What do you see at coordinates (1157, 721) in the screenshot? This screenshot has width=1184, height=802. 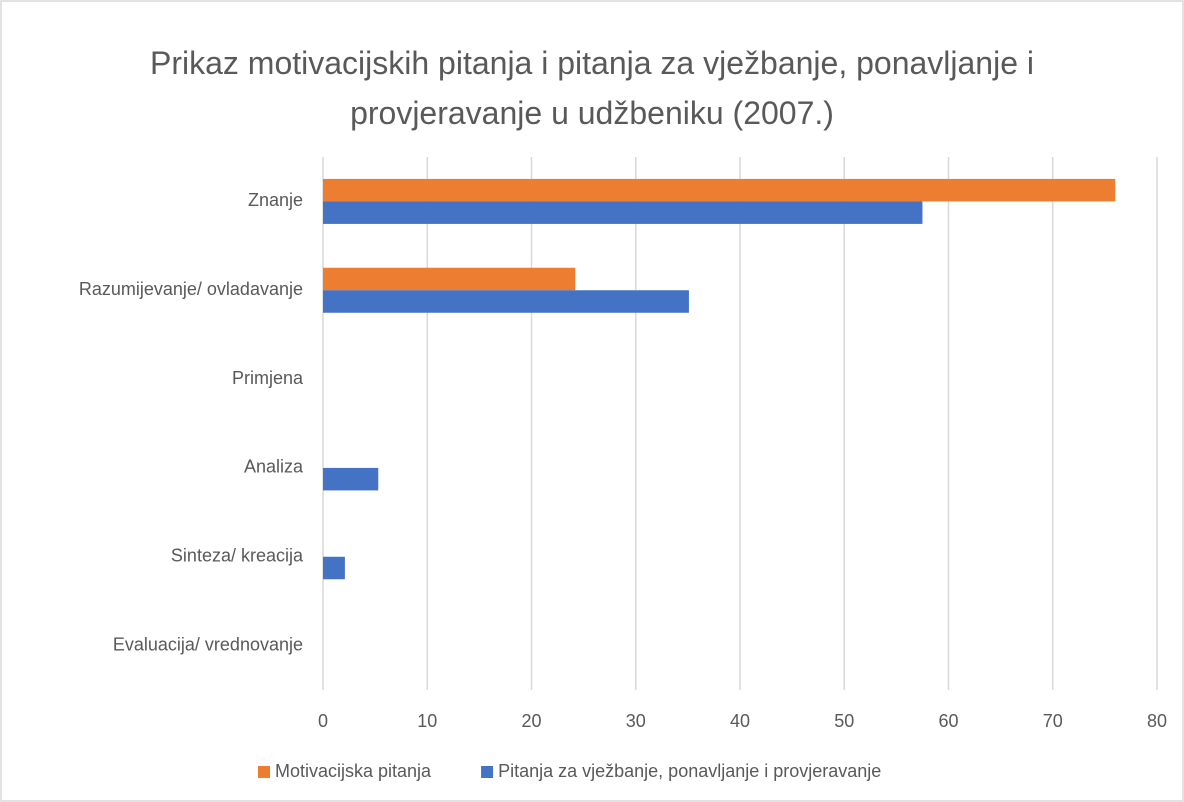 I see `x-tick-label: 80` at bounding box center [1157, 721].